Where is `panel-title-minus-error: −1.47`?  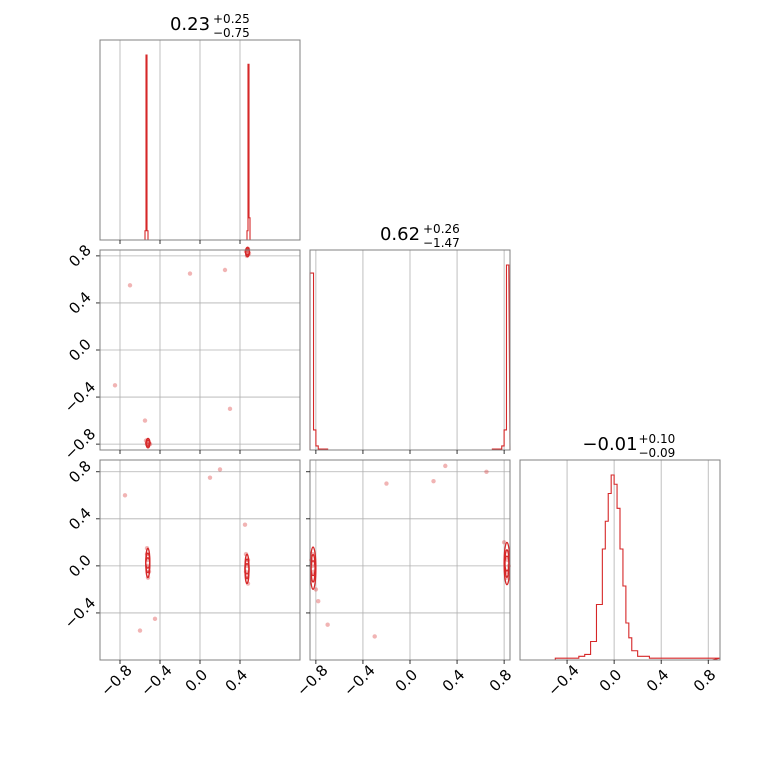
panel-title-minus-error: −1.47 is located at coordinates (441, 243).